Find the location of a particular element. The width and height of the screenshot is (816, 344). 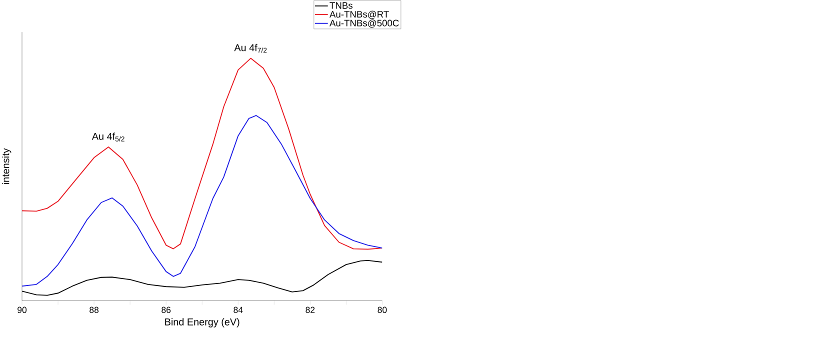

legend-label: Au-TNBs@RT is located at coordinates (359, 14).